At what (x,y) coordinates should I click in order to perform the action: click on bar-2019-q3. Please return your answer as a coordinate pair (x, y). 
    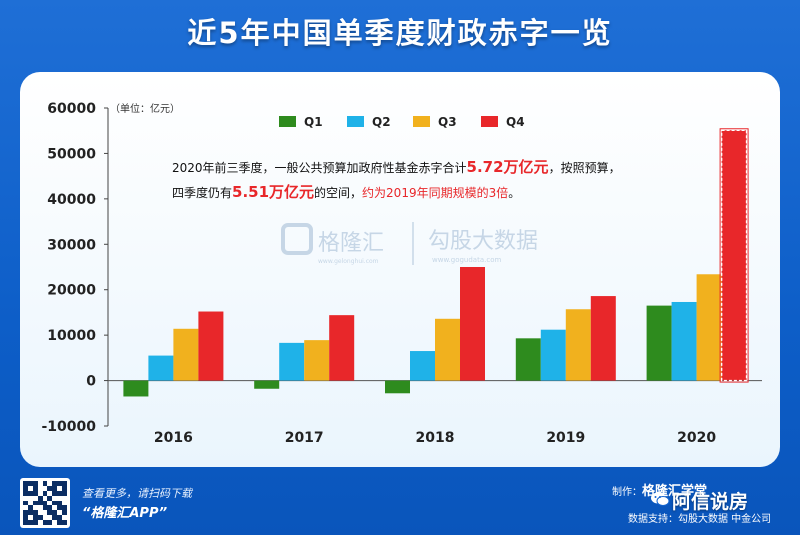
    Looking at the image, I should click on (578, 345).